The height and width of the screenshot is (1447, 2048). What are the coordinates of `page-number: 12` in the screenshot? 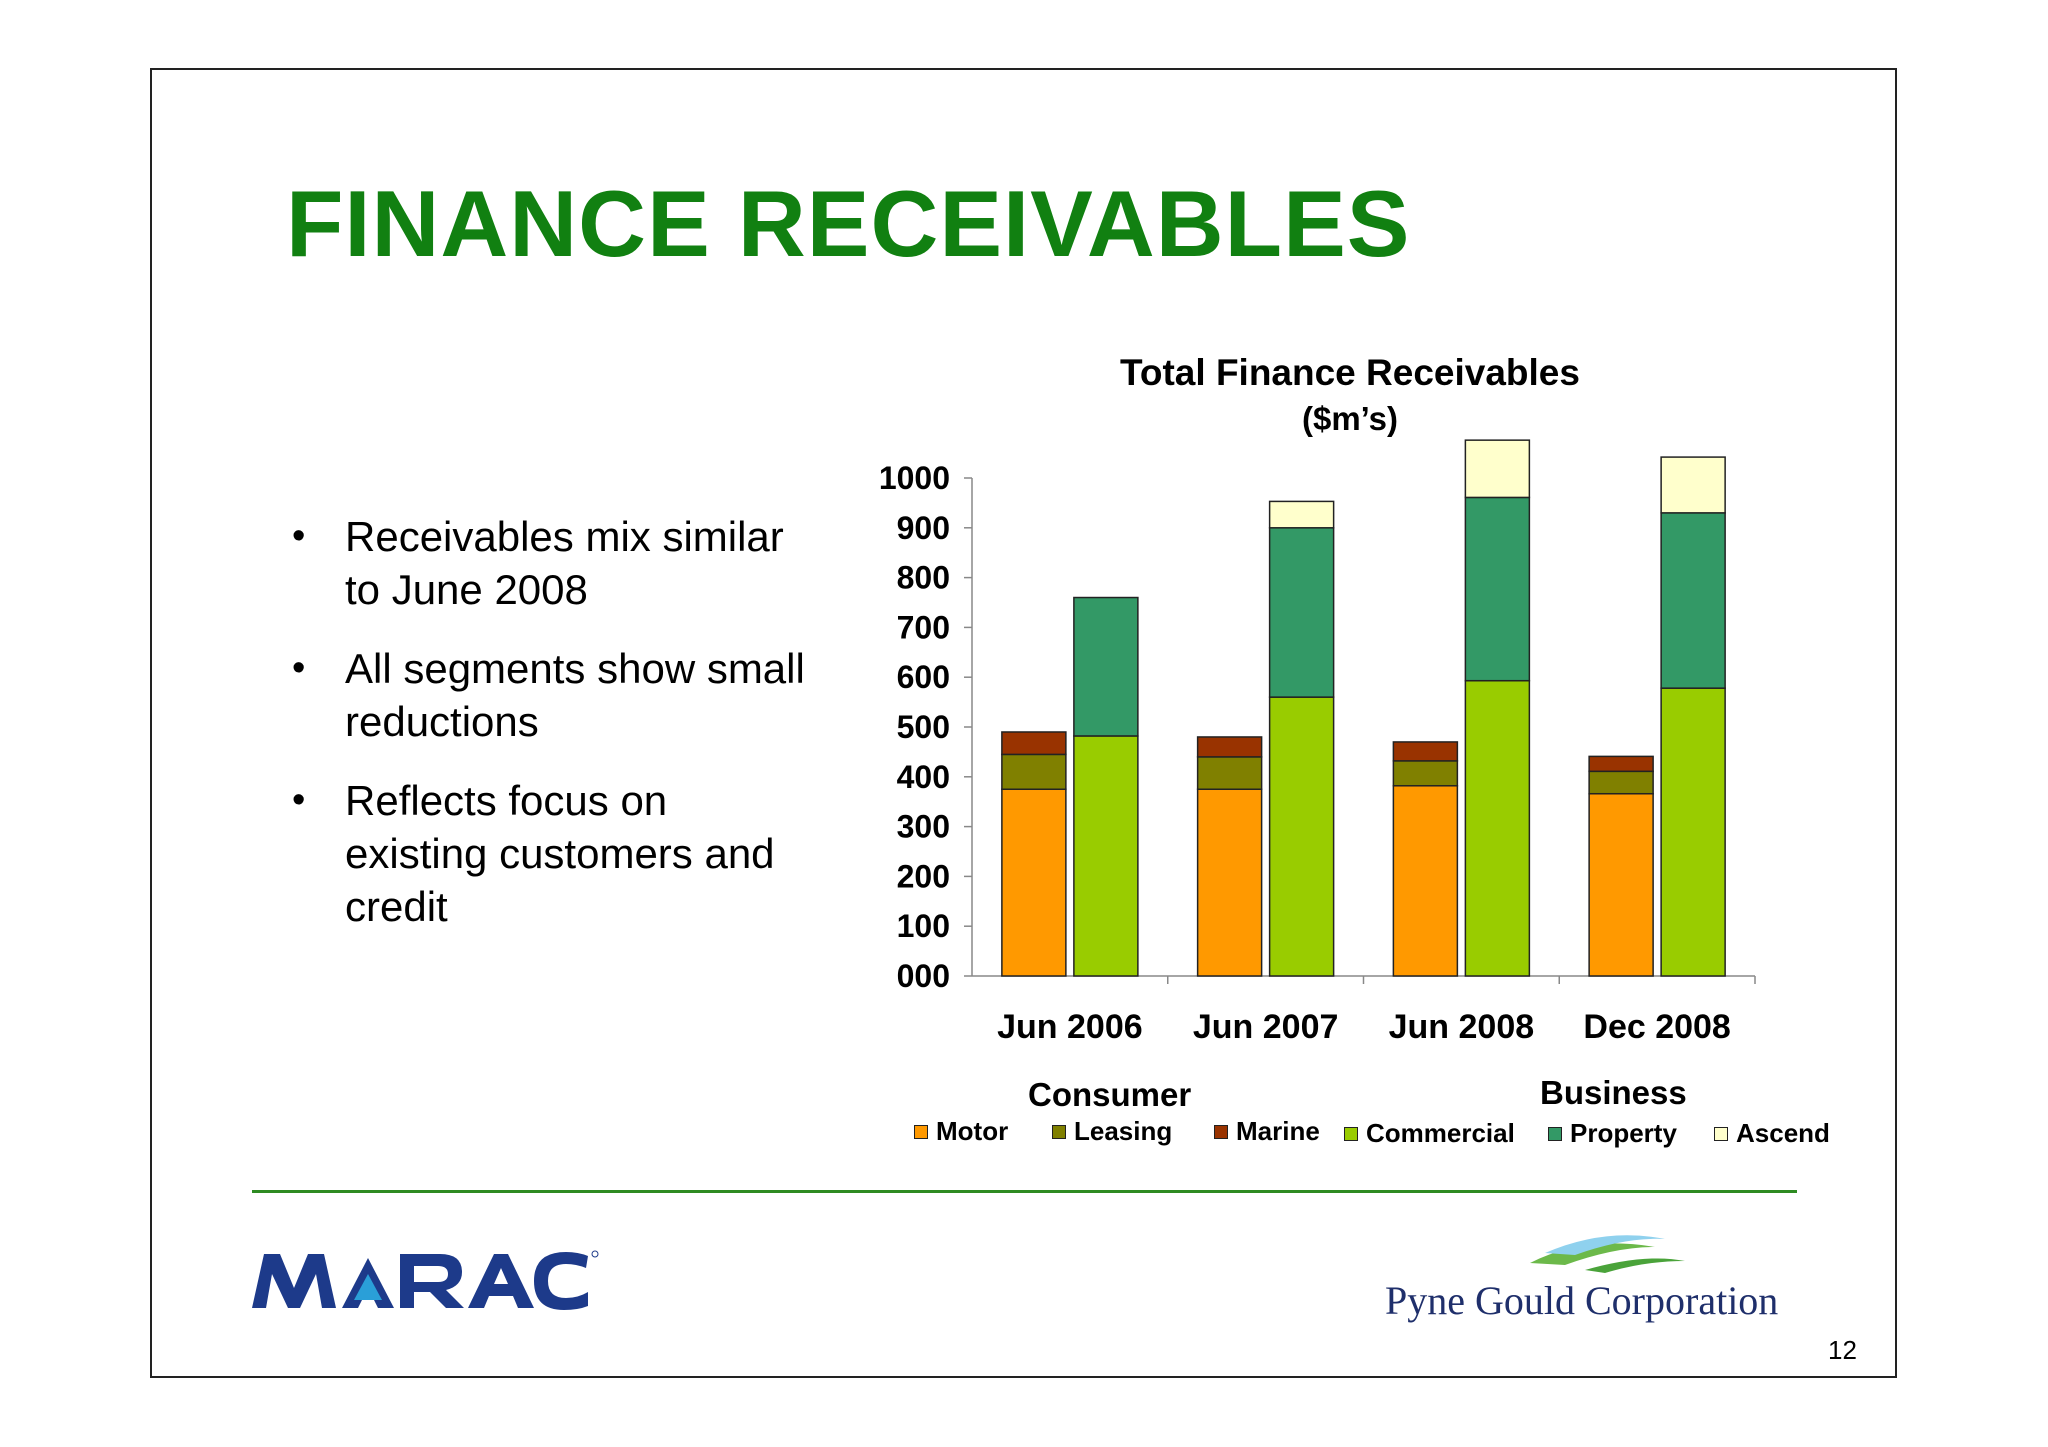 It's located at (1842, 1350).